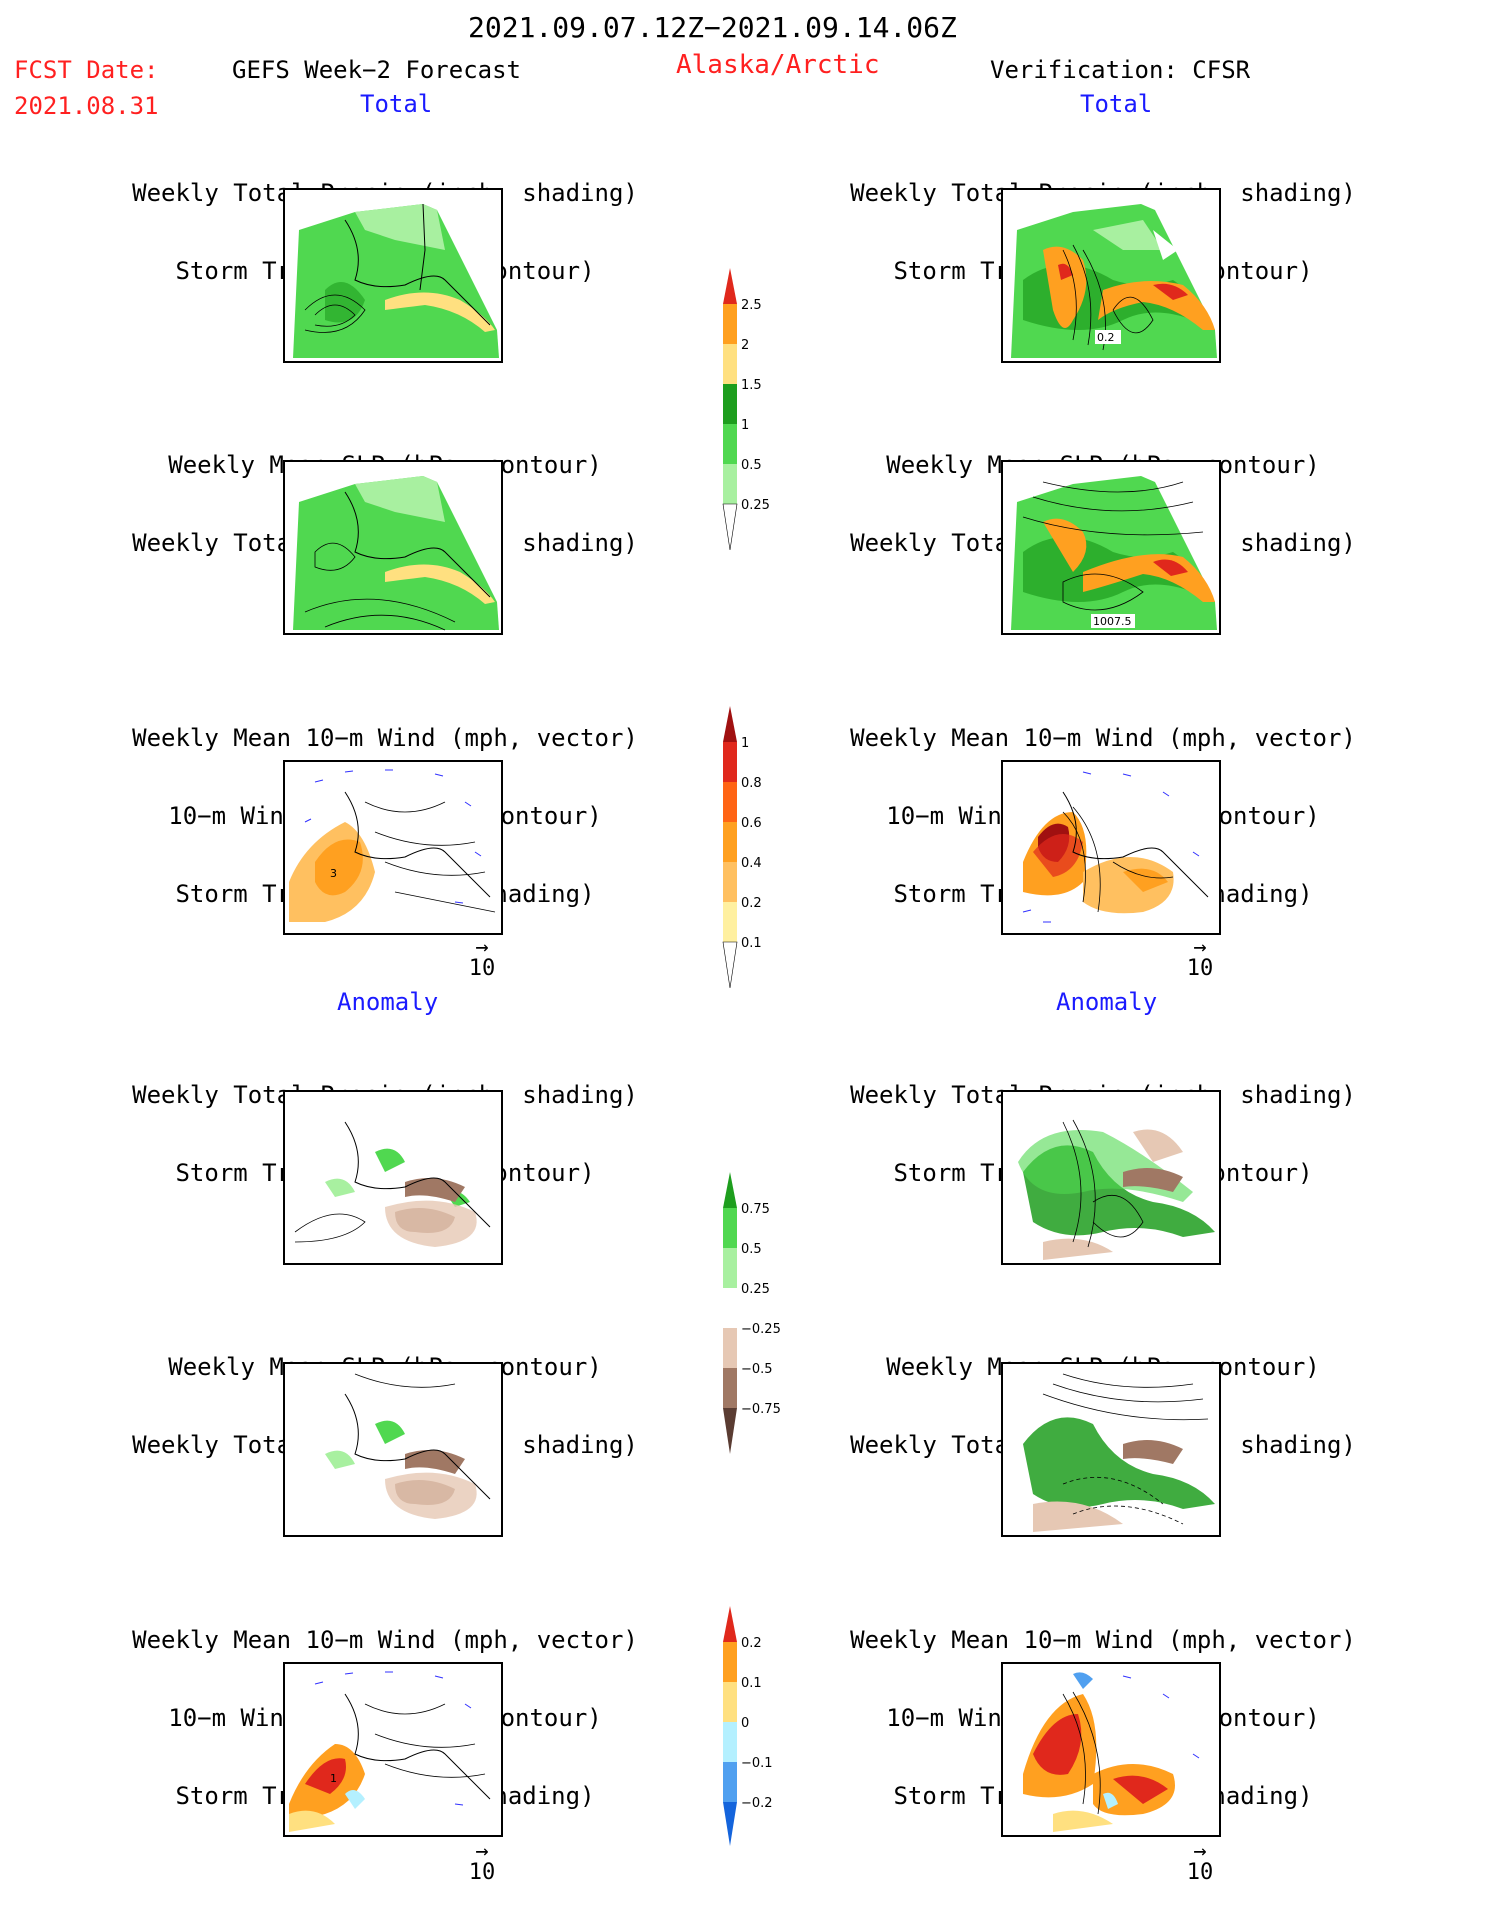 Image resolution: width=1487 pixels, height=1925 pixels. I want to click on colorbar-label: −0.5, so click(757, 1369).